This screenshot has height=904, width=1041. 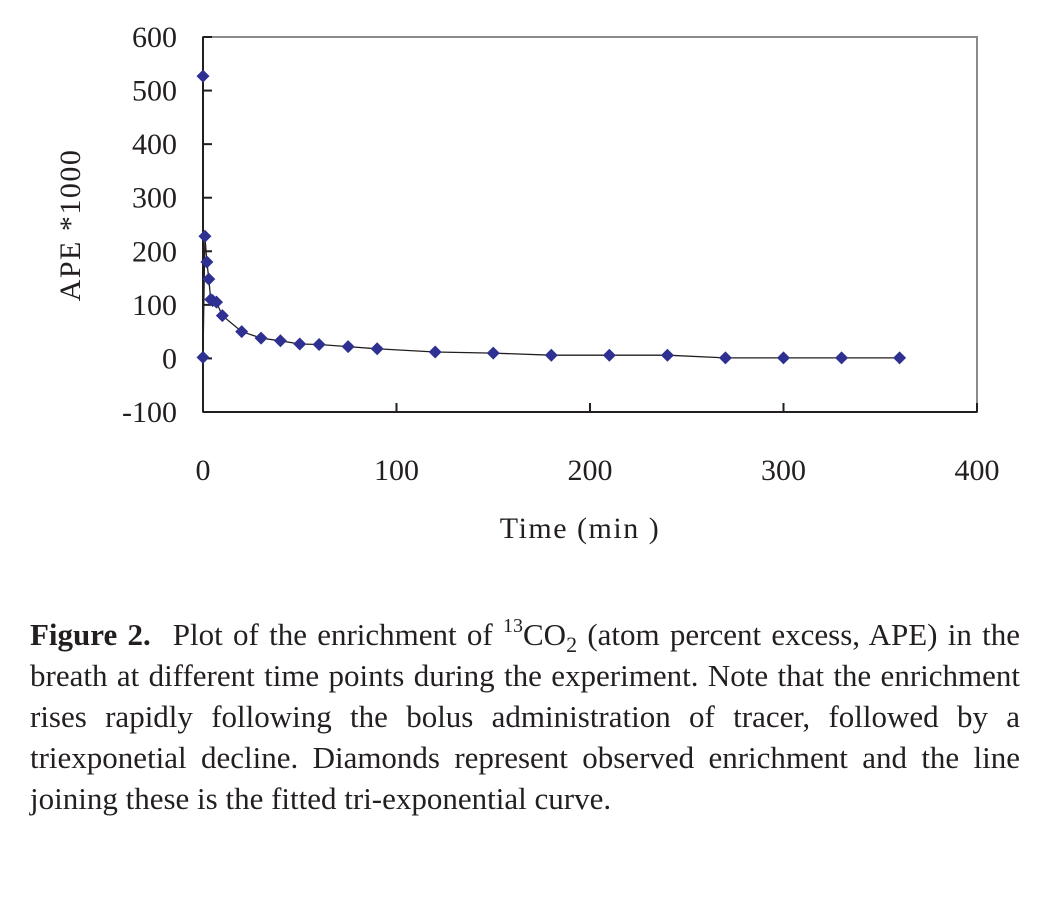 I want to click on y-tick-label: -100, so click(x=149, y=412).